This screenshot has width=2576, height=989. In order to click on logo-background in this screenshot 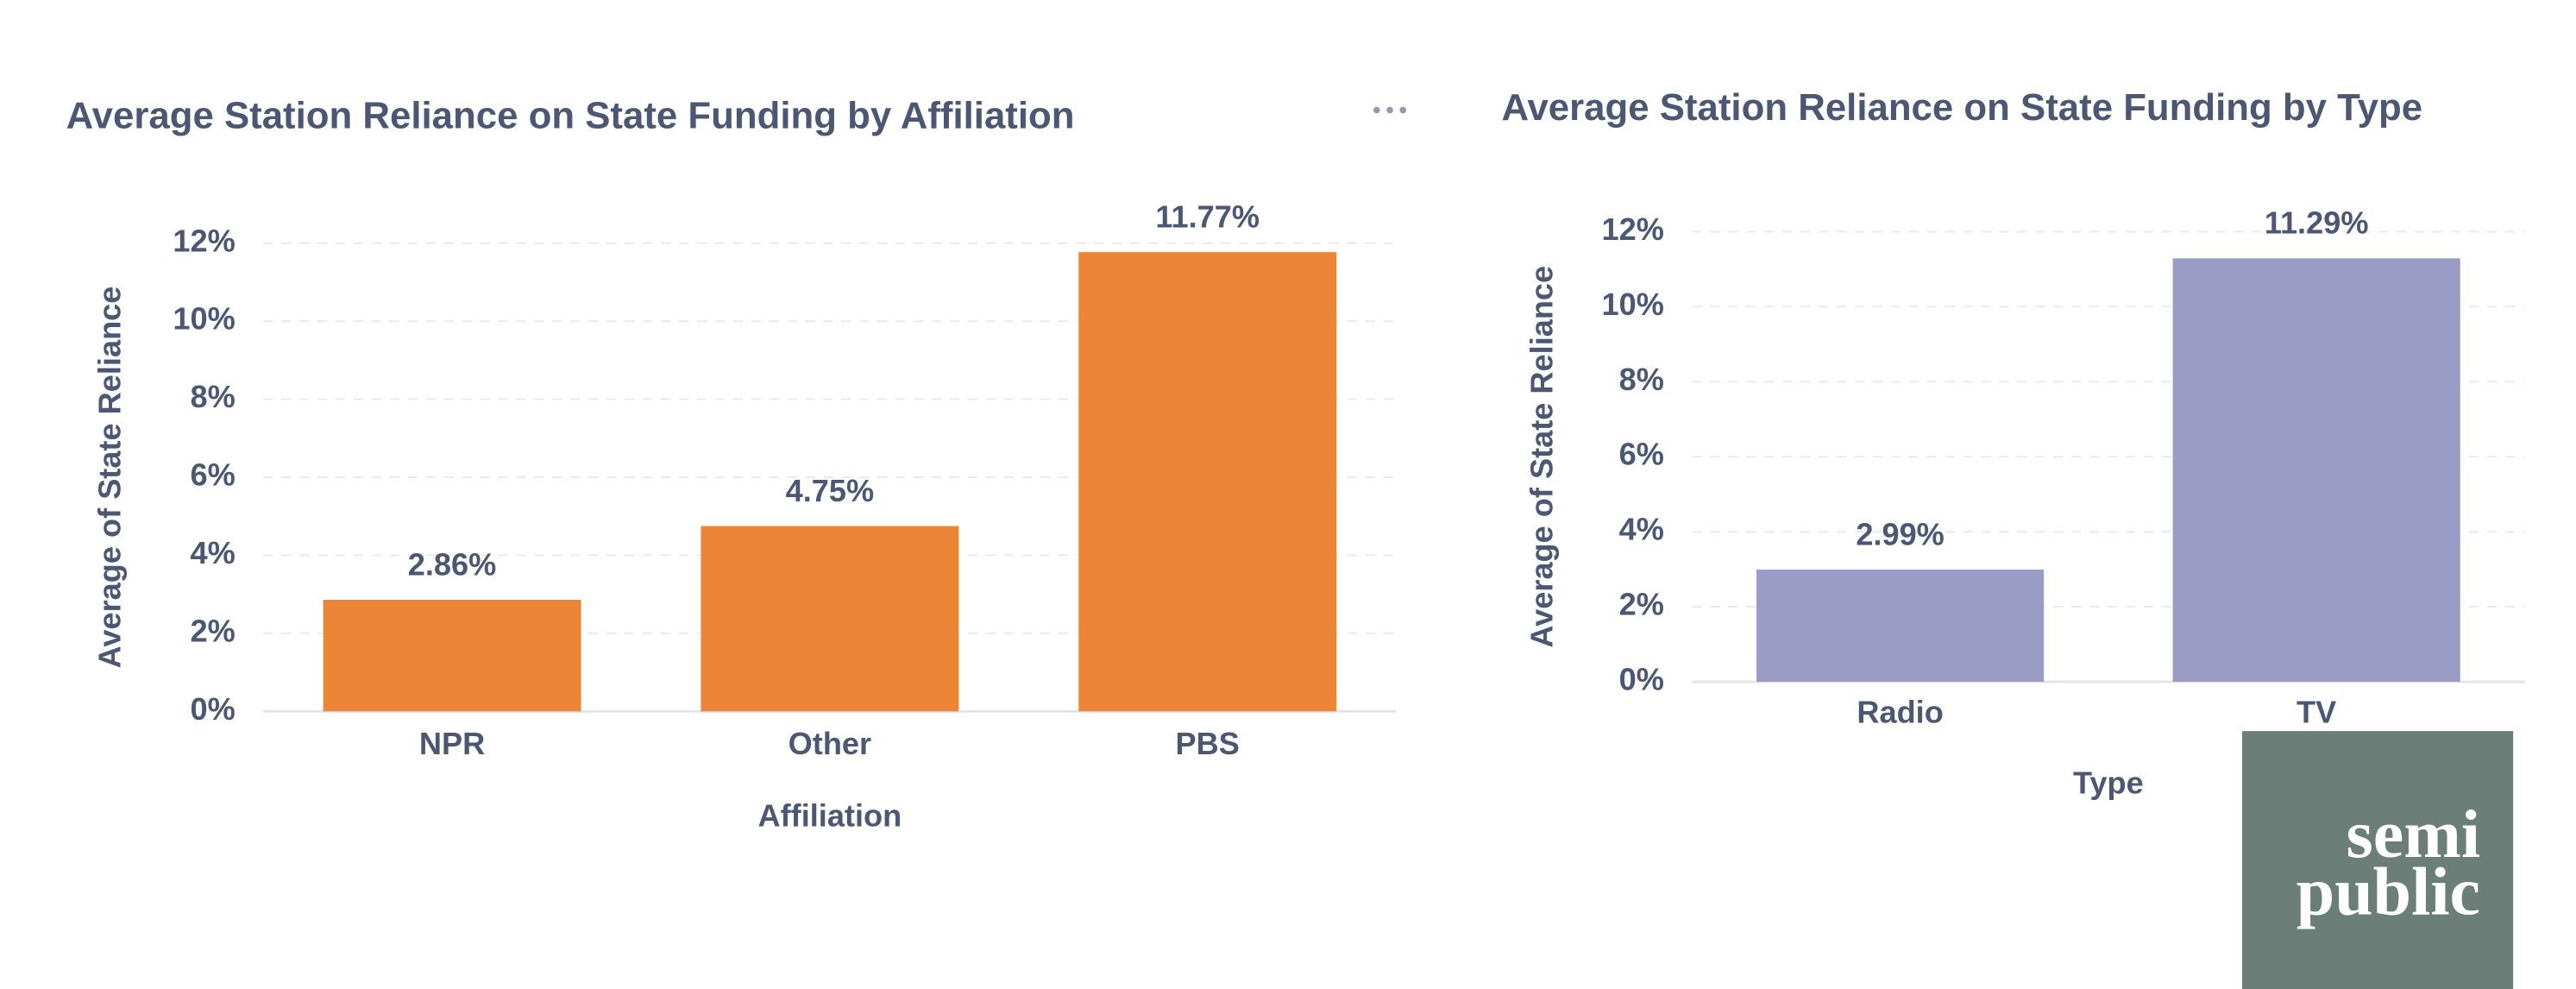, I will do `click(2378, 860)`.